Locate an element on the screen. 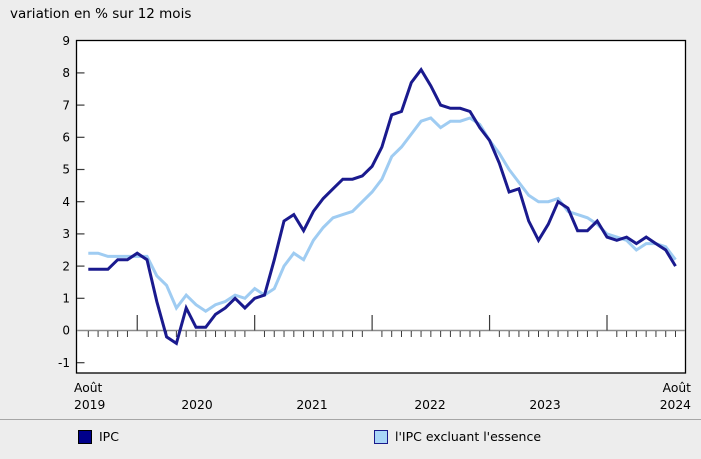 The image size is (701, 459). y-axis-label: -1 is located at coordinates (64, 363).